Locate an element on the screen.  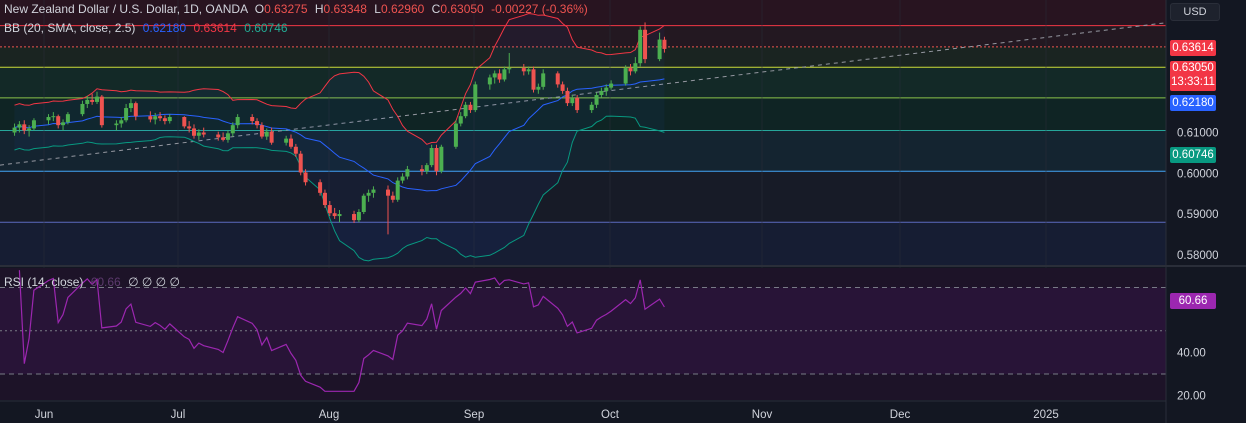
bb-middle-tag: 0.62180 is located at coordinates (1193, 103).